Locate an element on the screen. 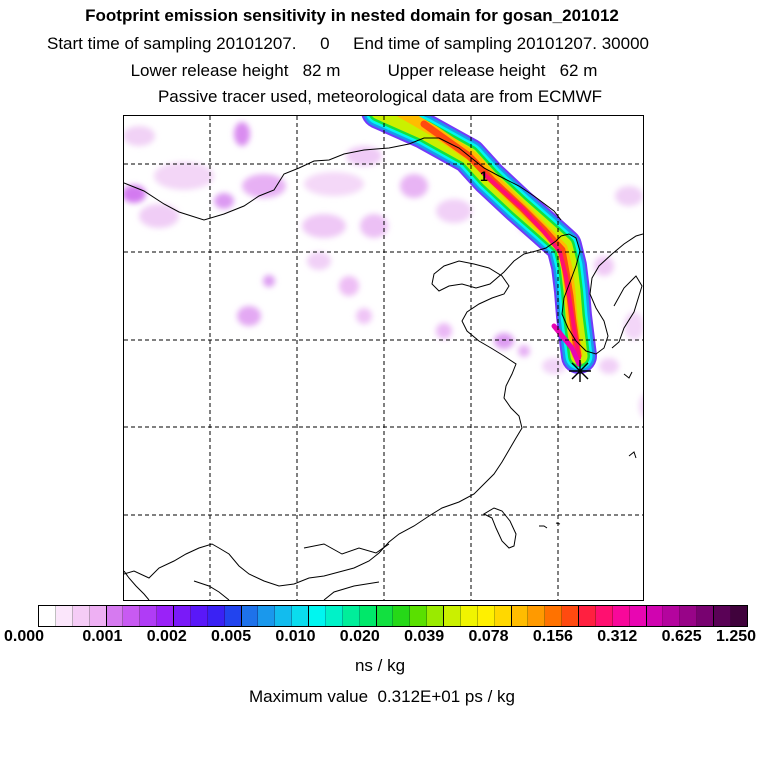 The height and width of the screenshot is (768, 768). colorbar-tick-label: 0.001 is located at coordinates (102, 636).